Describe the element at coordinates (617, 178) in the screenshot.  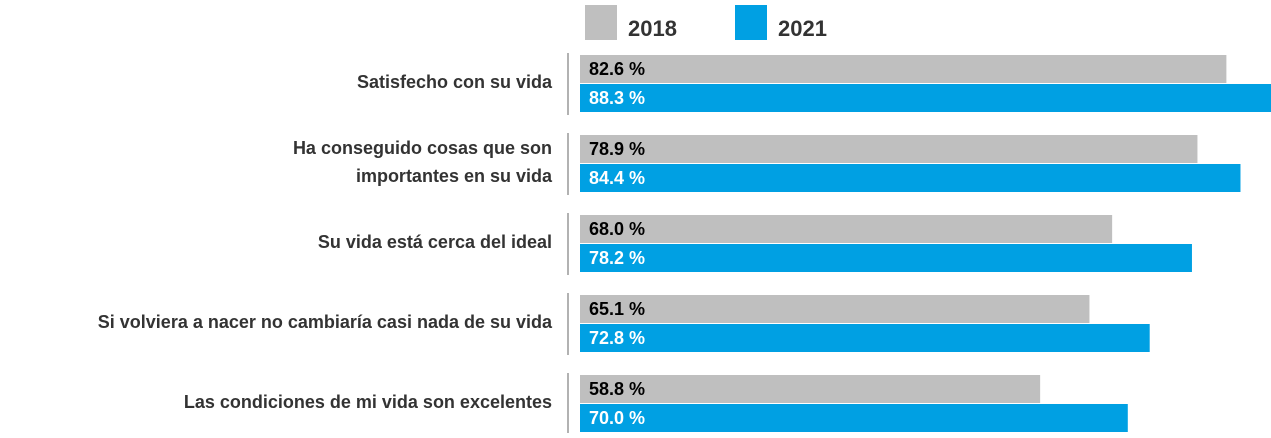
I see `value-label: 84.4 %` at that location.